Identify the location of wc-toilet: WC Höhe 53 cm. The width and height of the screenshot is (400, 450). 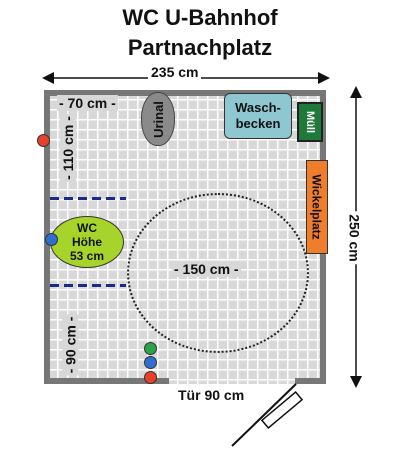
(87, 242).